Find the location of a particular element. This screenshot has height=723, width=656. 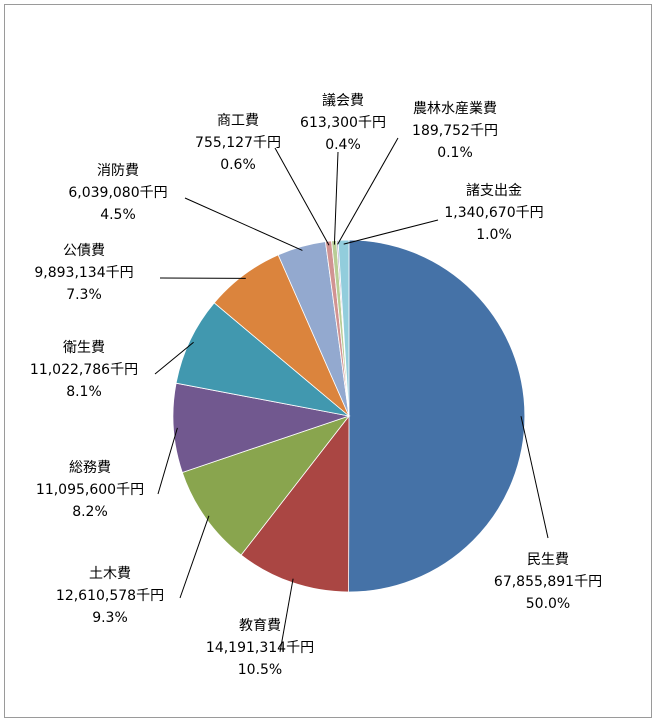

slice-2-leader is located at coordinates (286, 615).